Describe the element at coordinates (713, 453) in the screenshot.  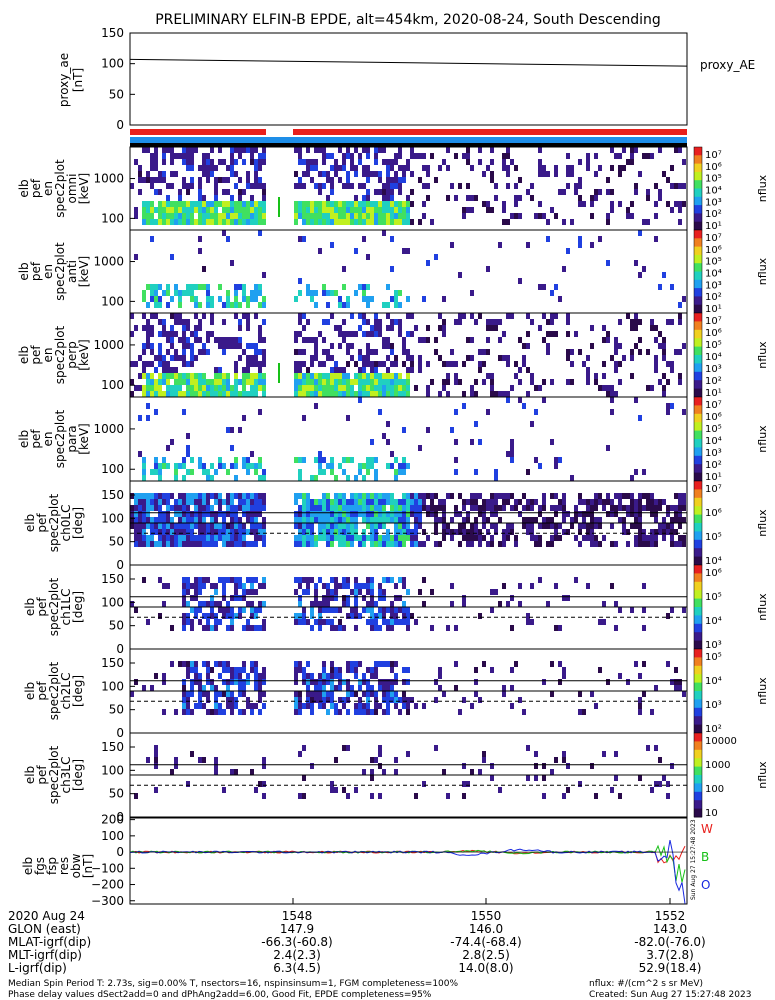
I see `colorbar-tick-label: 10³` at that location.